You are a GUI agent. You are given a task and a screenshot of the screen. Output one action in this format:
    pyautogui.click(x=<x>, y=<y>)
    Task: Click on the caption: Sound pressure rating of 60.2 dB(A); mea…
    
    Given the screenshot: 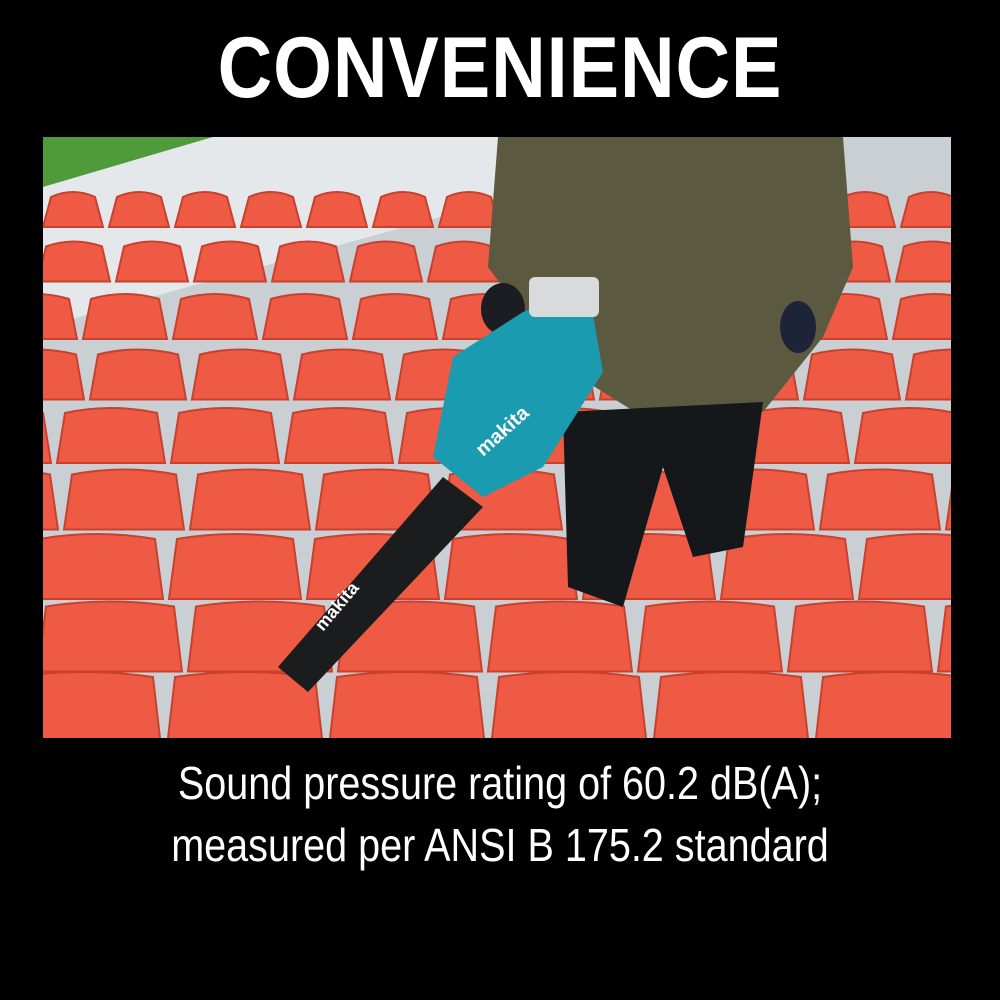 What is the action you would take?
    pyautogui.click(x=500, y=814)
    